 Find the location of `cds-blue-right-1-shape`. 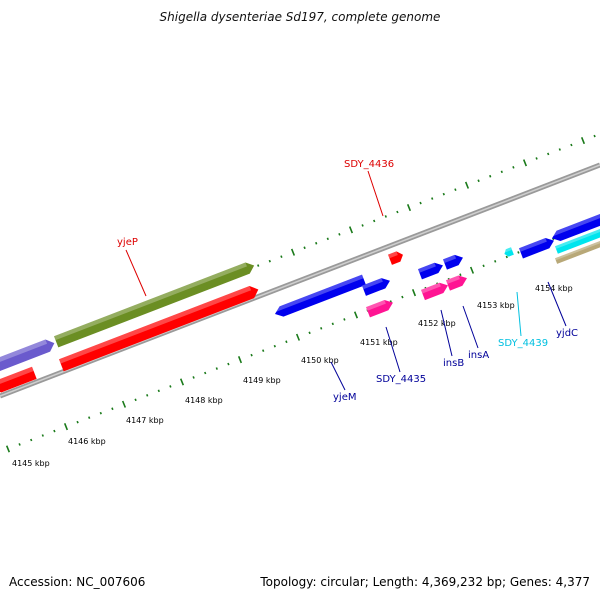

cds-blue-right-1-shape is located at coordinates (536, 248).